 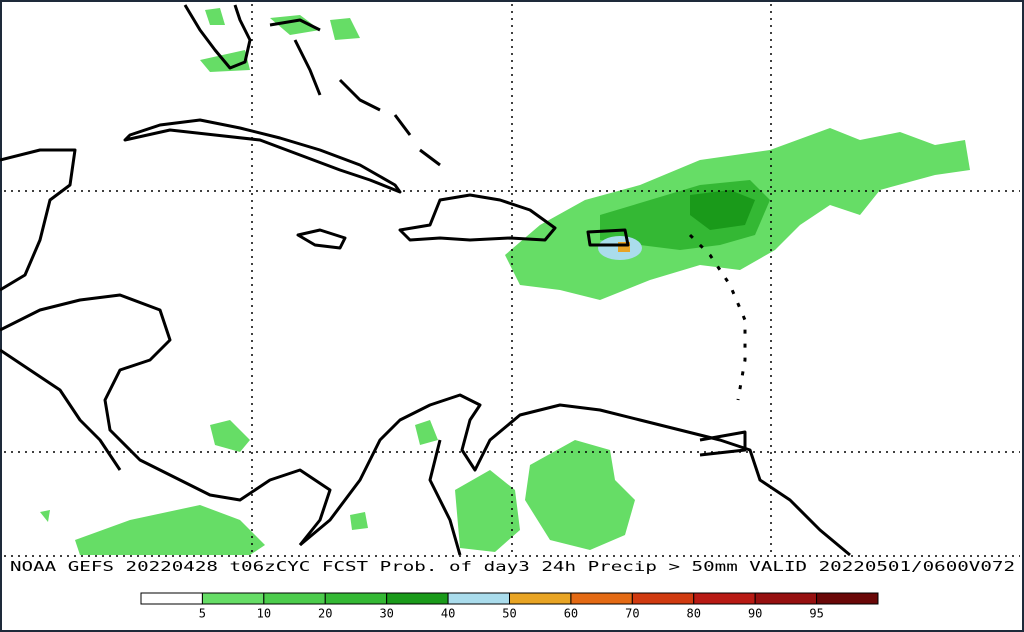 I want to click on legend-label: 80, so click(x=694, y=614).